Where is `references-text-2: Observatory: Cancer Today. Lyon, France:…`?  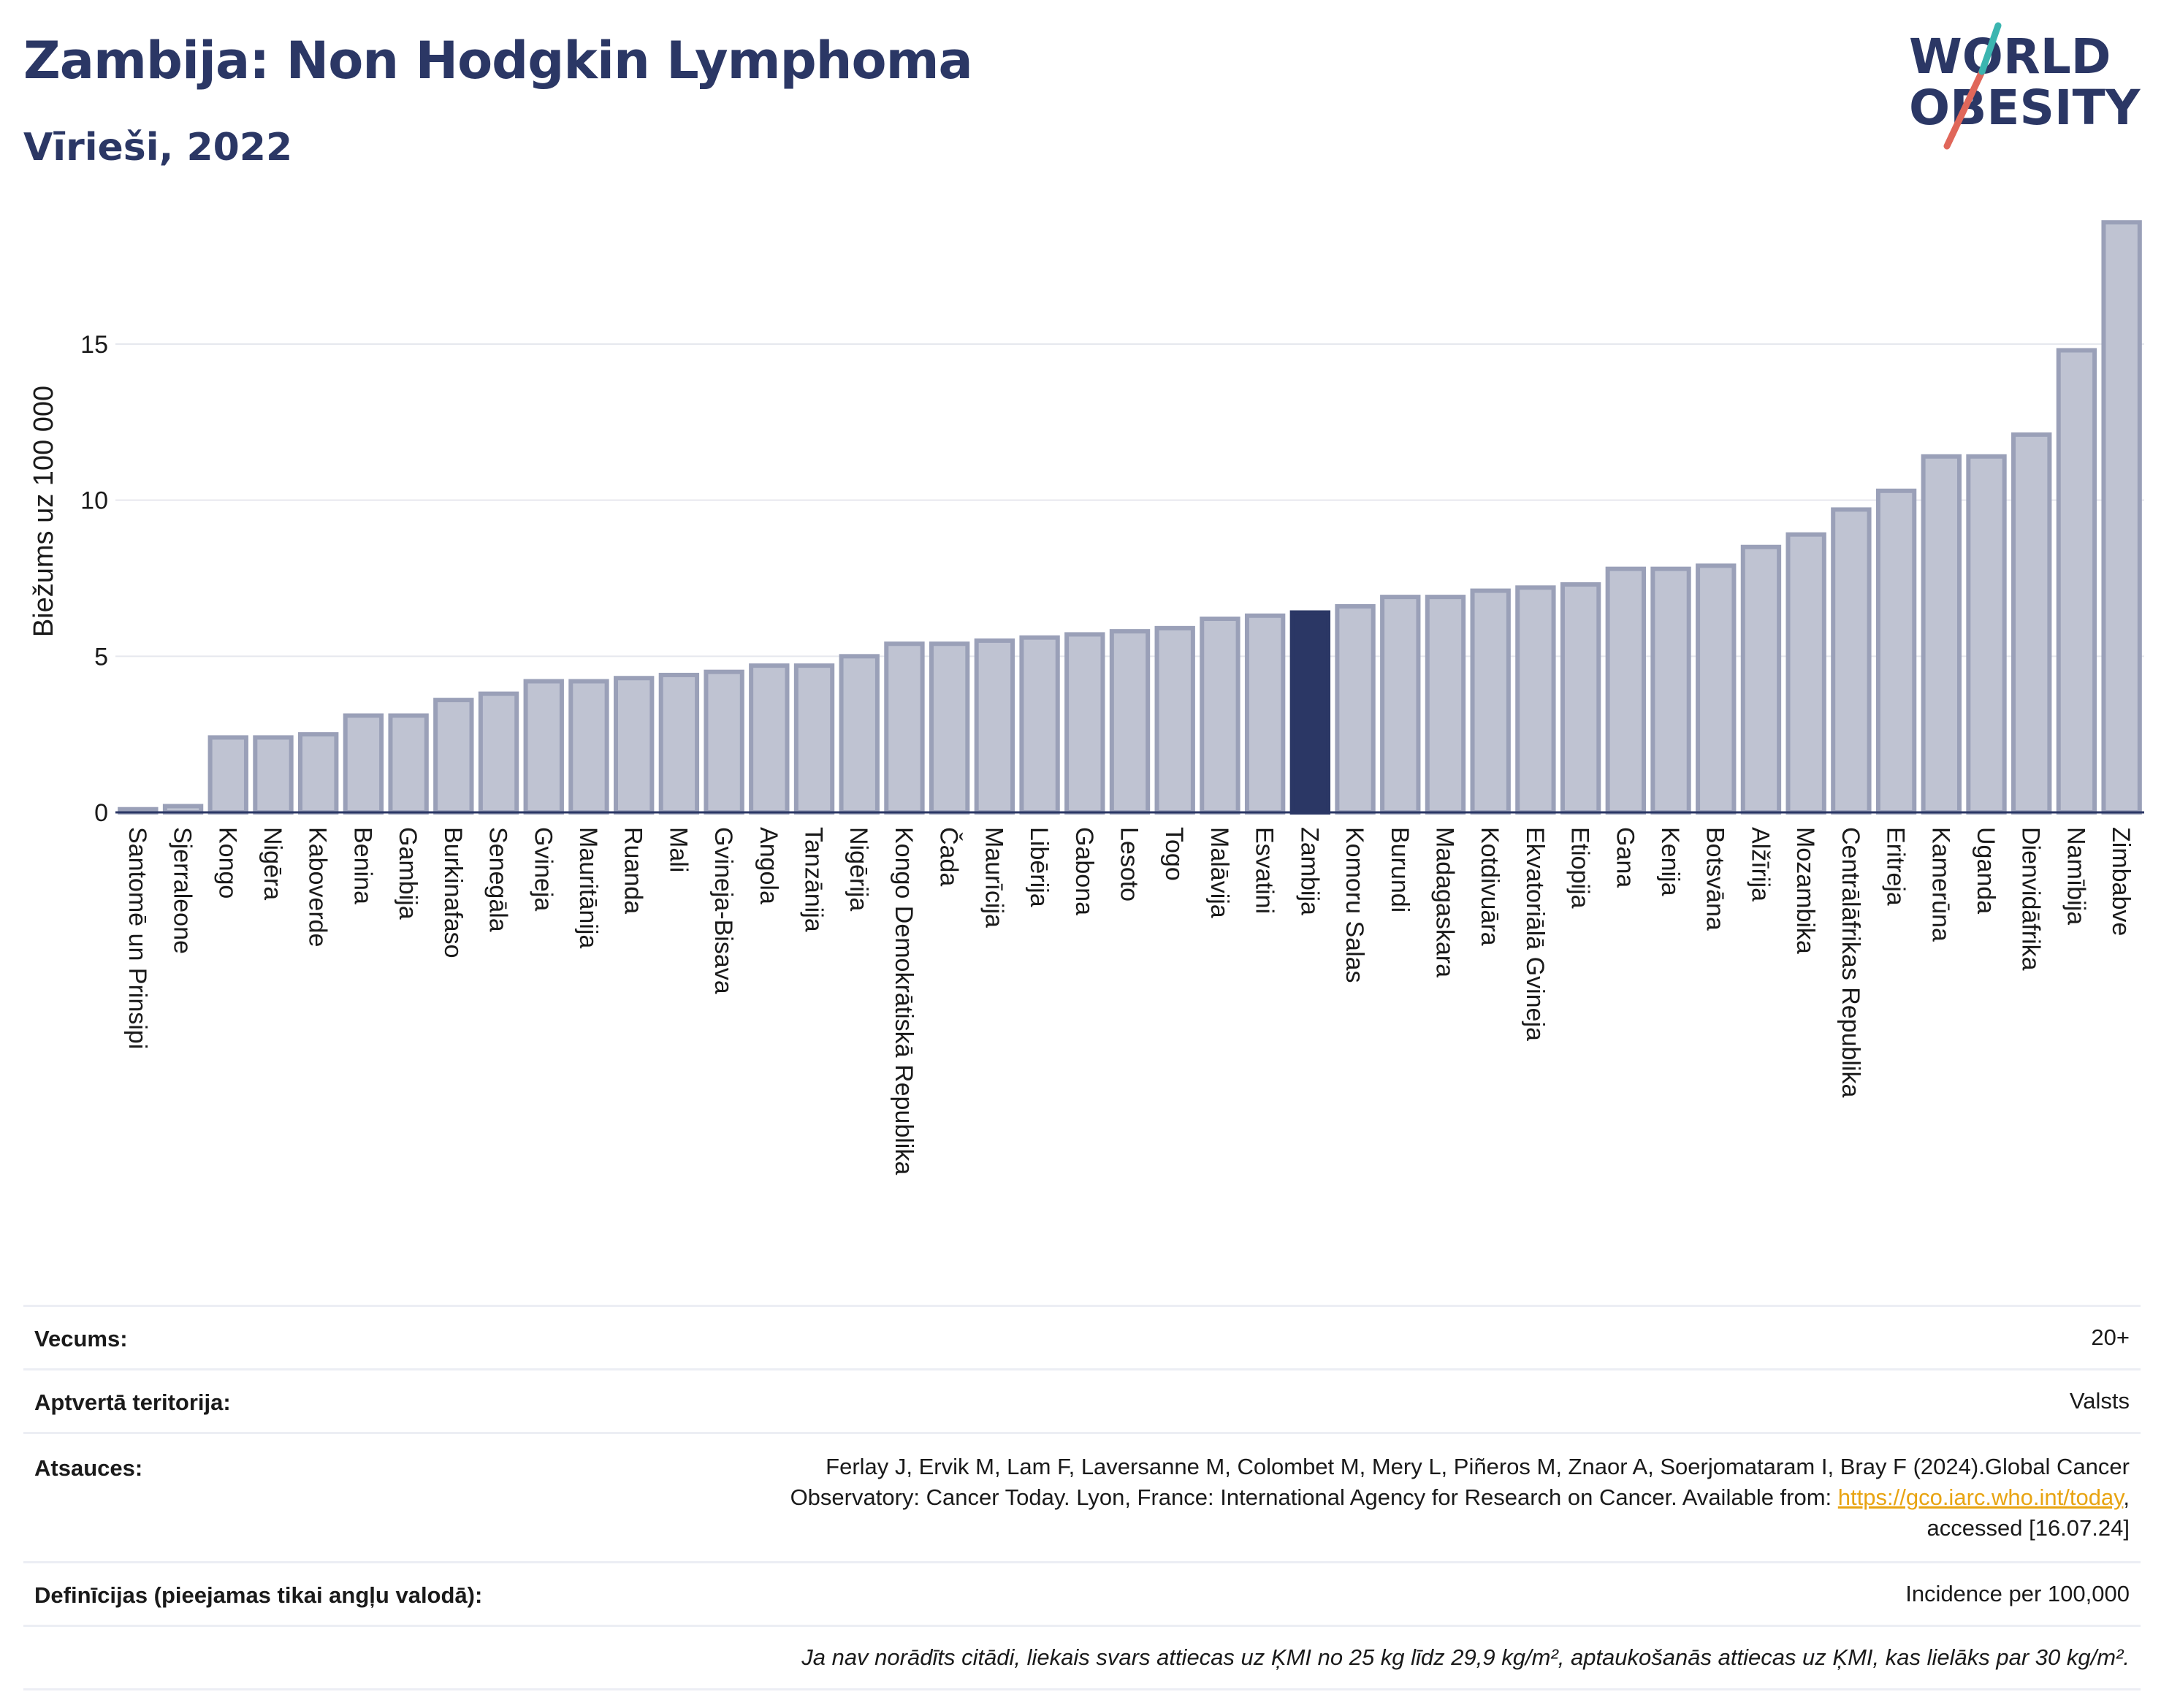
references-text-2: Observatory: Cancer Today. Lyon, France:… is located at coordinates (1314, 1497).